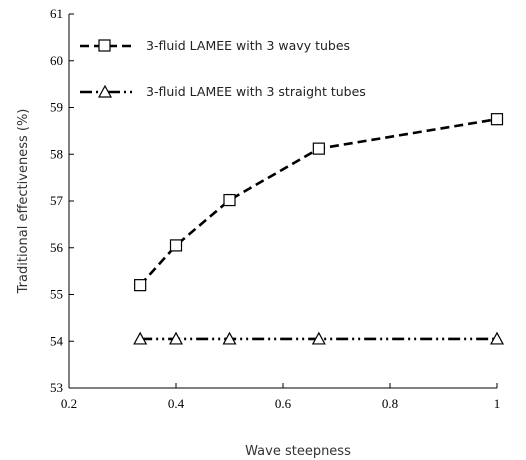 This screenshot has width=526, height=460. Describe the element at coordinates (56, 387) in the screenshot. I see `y-tick-label: 53` at that location.